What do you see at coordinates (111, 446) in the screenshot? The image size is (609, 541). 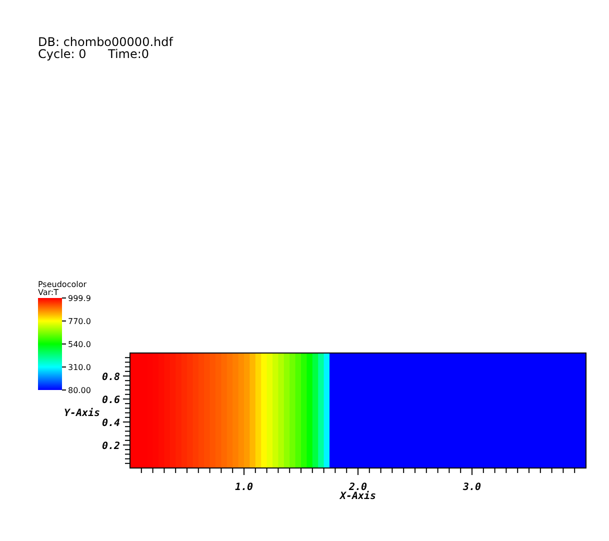 I see `y-tick-label: 0.2` at bounding box center [111, 446].